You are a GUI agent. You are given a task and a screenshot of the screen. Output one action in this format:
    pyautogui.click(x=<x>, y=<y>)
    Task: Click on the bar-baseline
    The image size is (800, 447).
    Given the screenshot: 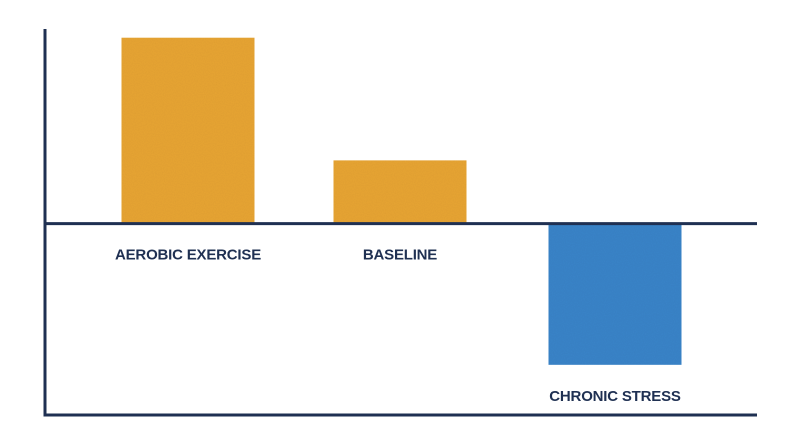 What is the action you would take?
    pyautogui.click(x=400, y=192)
    